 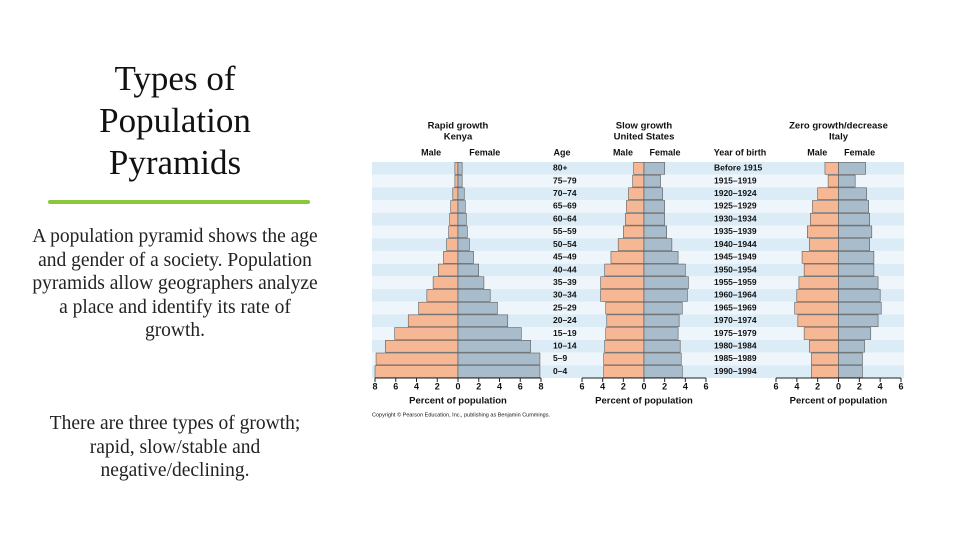 What do you see at coordinates (458, 137) in the screenshot?
I see `chart-subtitle: Kenya` at bounding box center [458, 137].